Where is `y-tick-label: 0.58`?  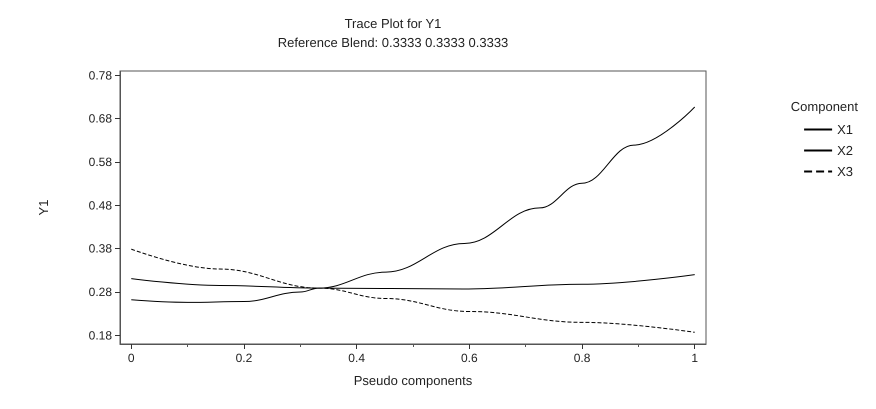 y-tick-label: 0.58 is located at coordinates (100, 162).